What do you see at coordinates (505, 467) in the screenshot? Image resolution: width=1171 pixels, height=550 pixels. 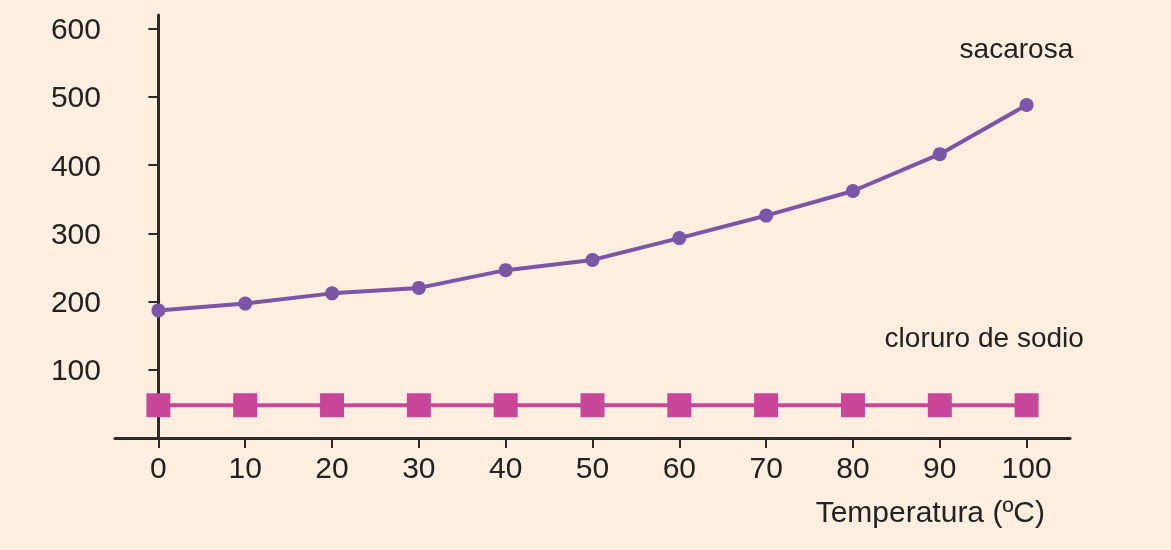 I see `x-tick-label: 40` at bounding box center [505, 467].